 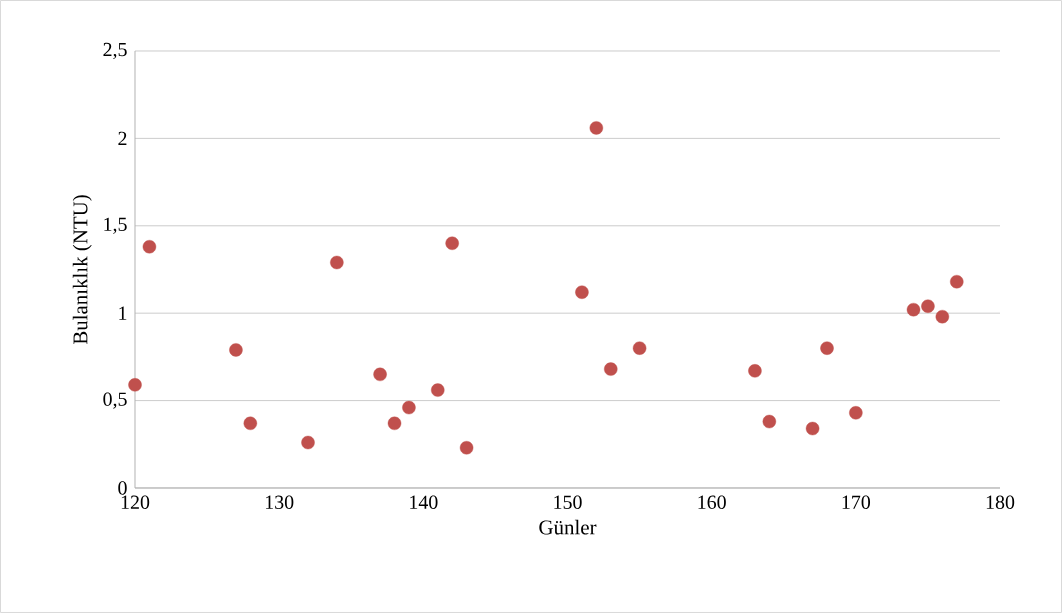 What do you see at coordinates (279, 502) in the screenshot?
I see `x-tick-label: 130` at bounding box center [279, 502].